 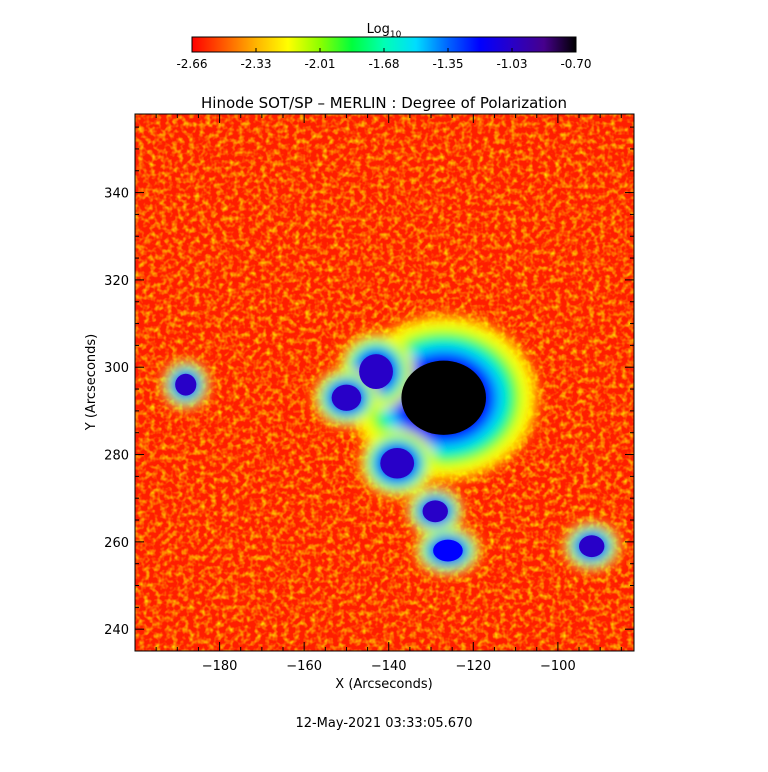 I want to click on colorbar-tick-label: -0.70, so click(x=575, y=64).